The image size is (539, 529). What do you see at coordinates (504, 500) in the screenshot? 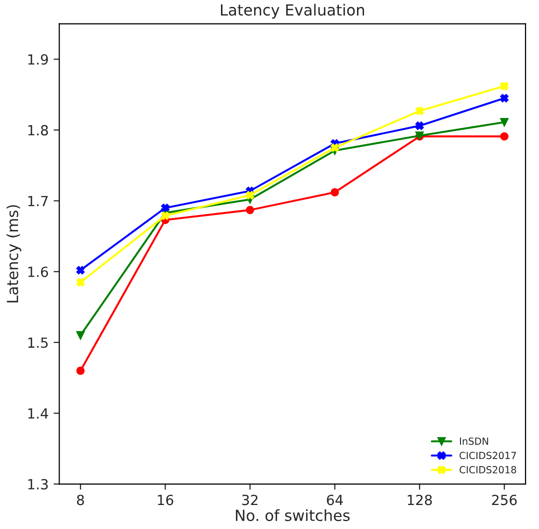
I see `x-tick-label: 256` at bounding box center [504, 500].